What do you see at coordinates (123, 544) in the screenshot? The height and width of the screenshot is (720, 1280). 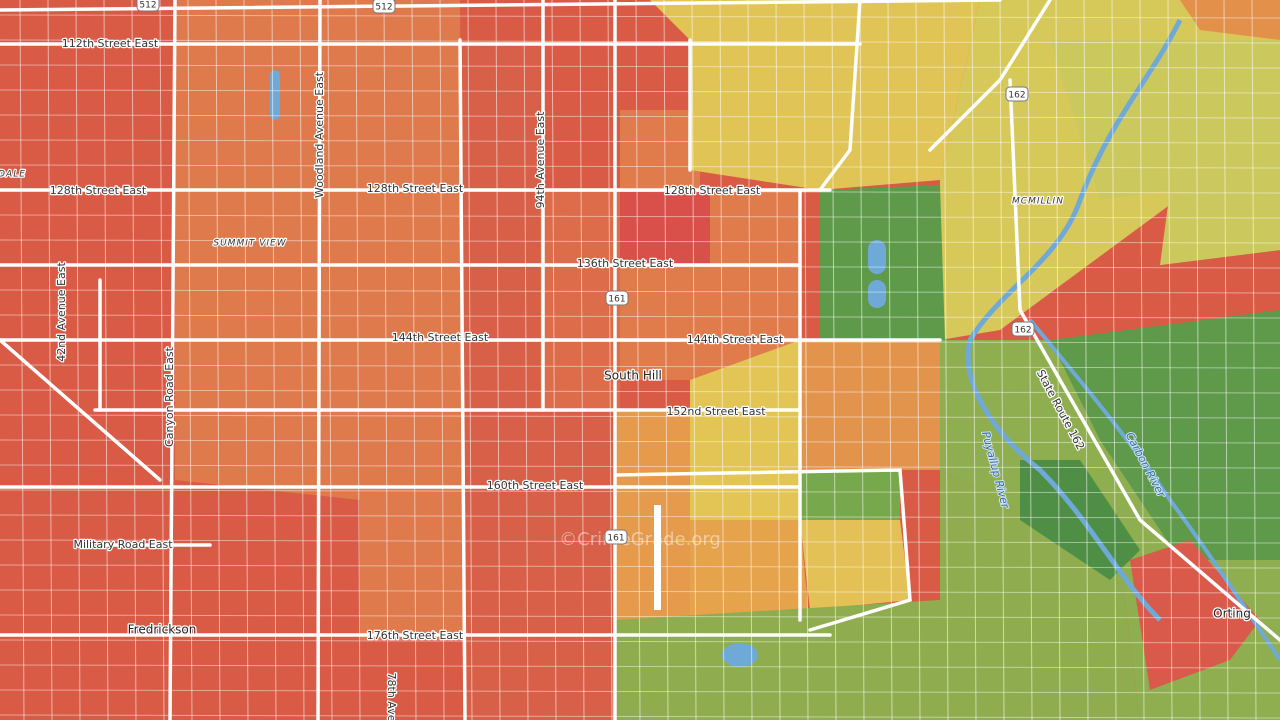 I see `street-label: Military Road East` at bounding box center [123, 544].